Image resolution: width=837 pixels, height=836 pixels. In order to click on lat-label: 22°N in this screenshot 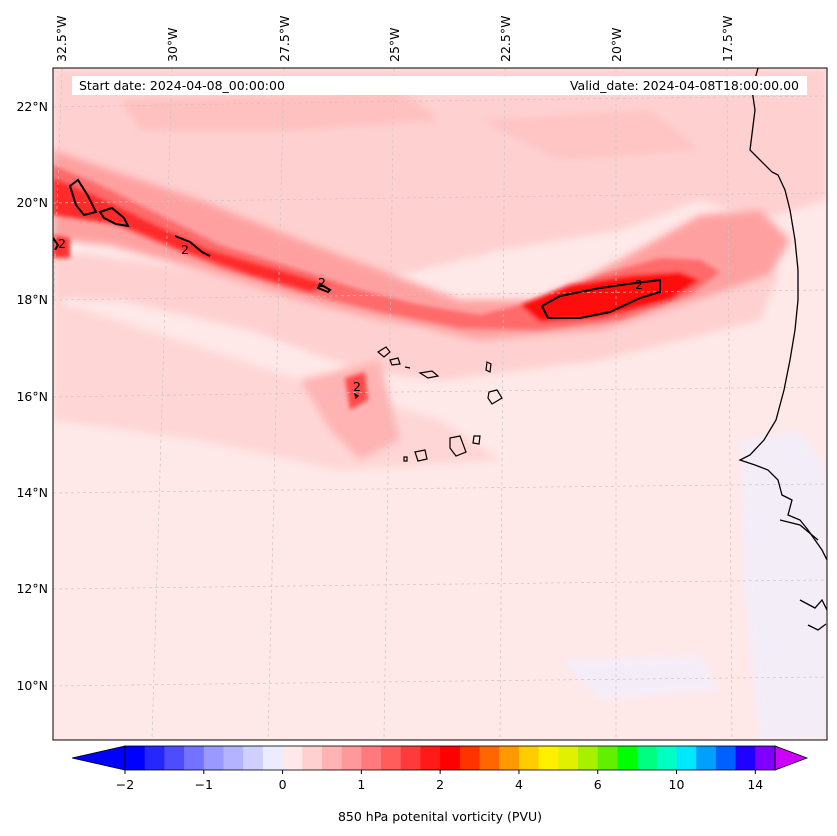, I will do `click(32, 106)`.